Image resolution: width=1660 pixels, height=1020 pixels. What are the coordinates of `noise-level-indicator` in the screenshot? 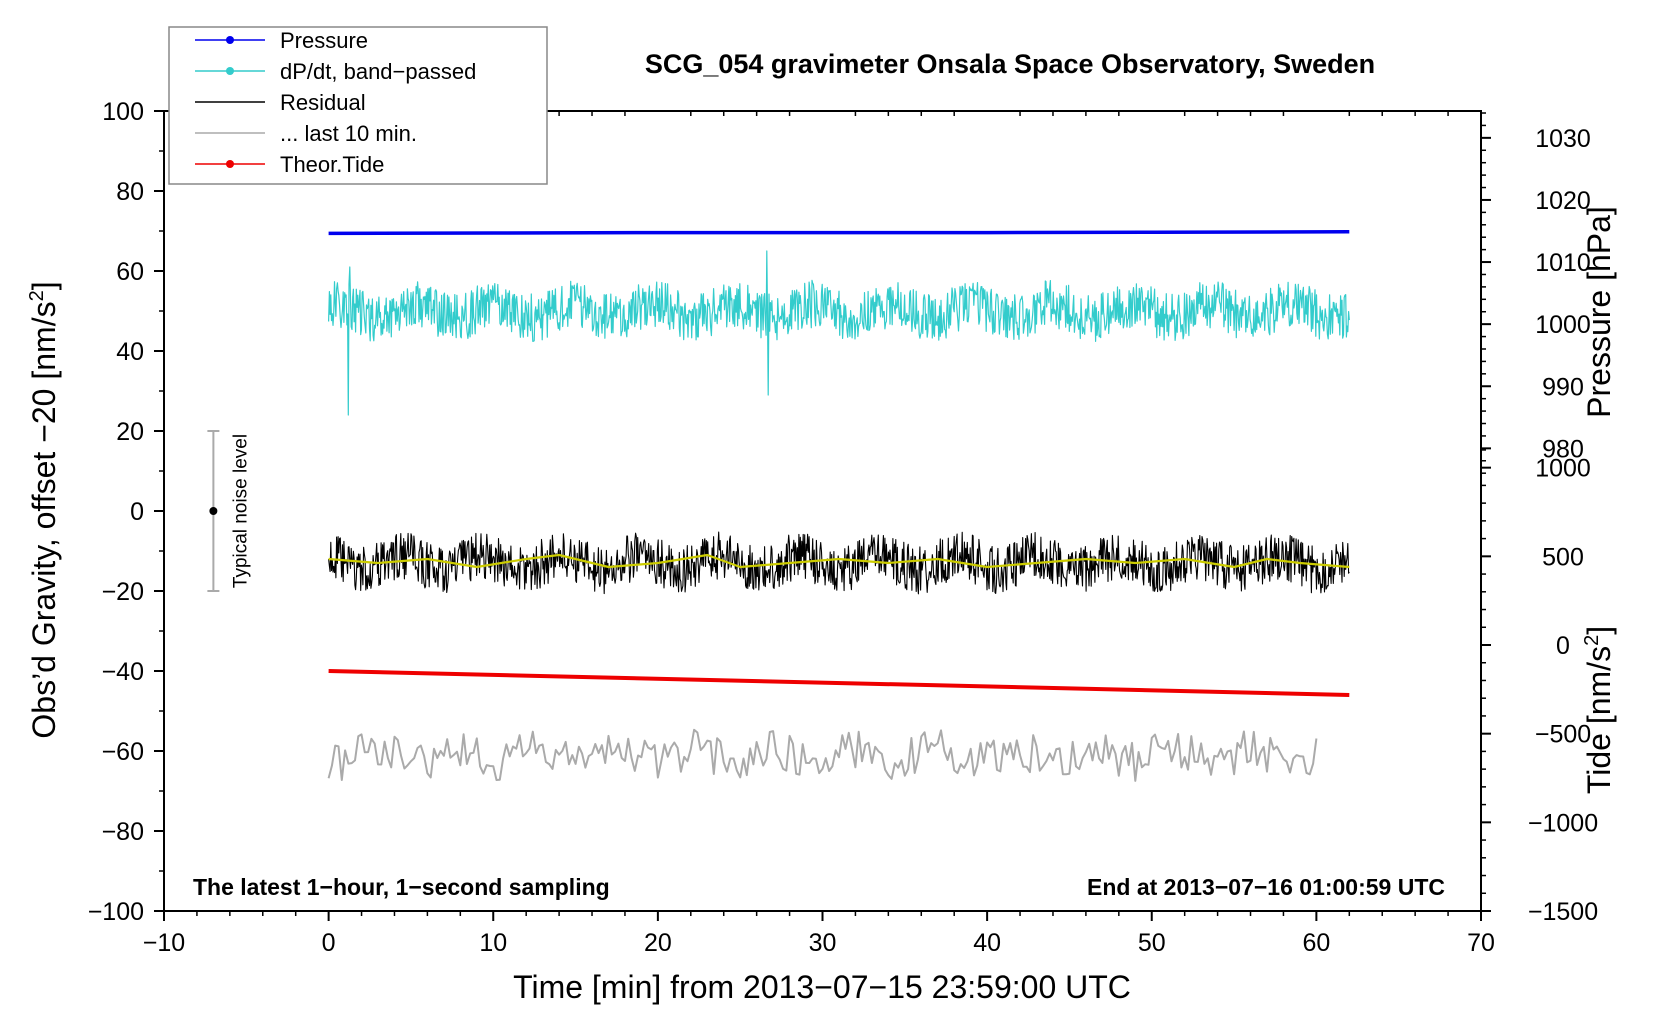 It's located at (213, 511).